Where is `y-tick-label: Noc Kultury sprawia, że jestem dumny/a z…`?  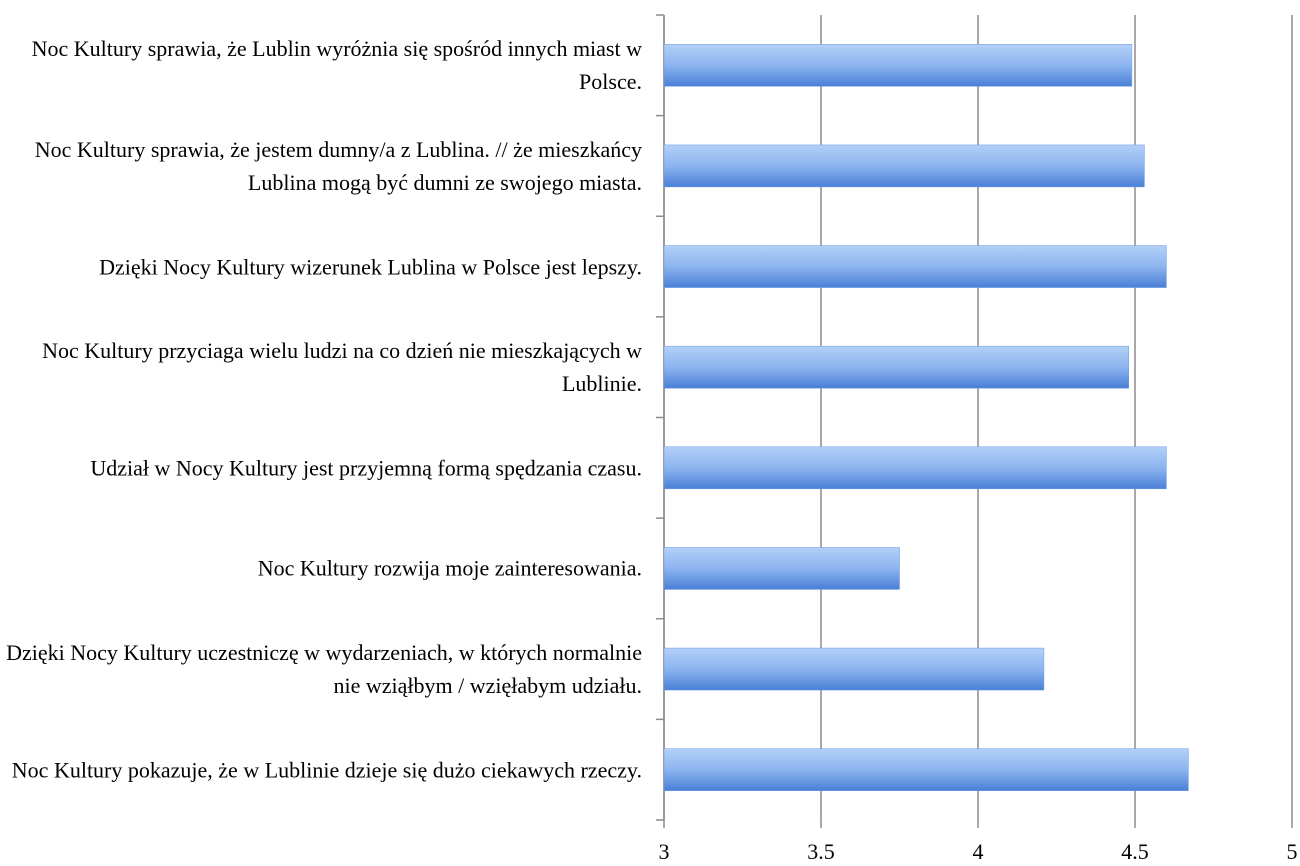
y-tick-label: Noc Kultury sprawia, że jestem dumny/a z… is located at coordinates (338, 165).